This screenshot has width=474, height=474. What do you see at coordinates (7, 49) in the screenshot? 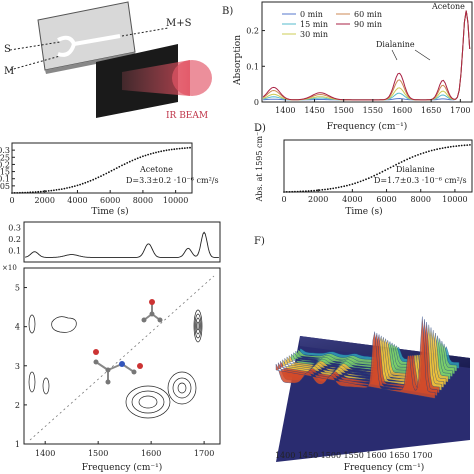
I see `label-s: S` at bounding box center [7, 49].